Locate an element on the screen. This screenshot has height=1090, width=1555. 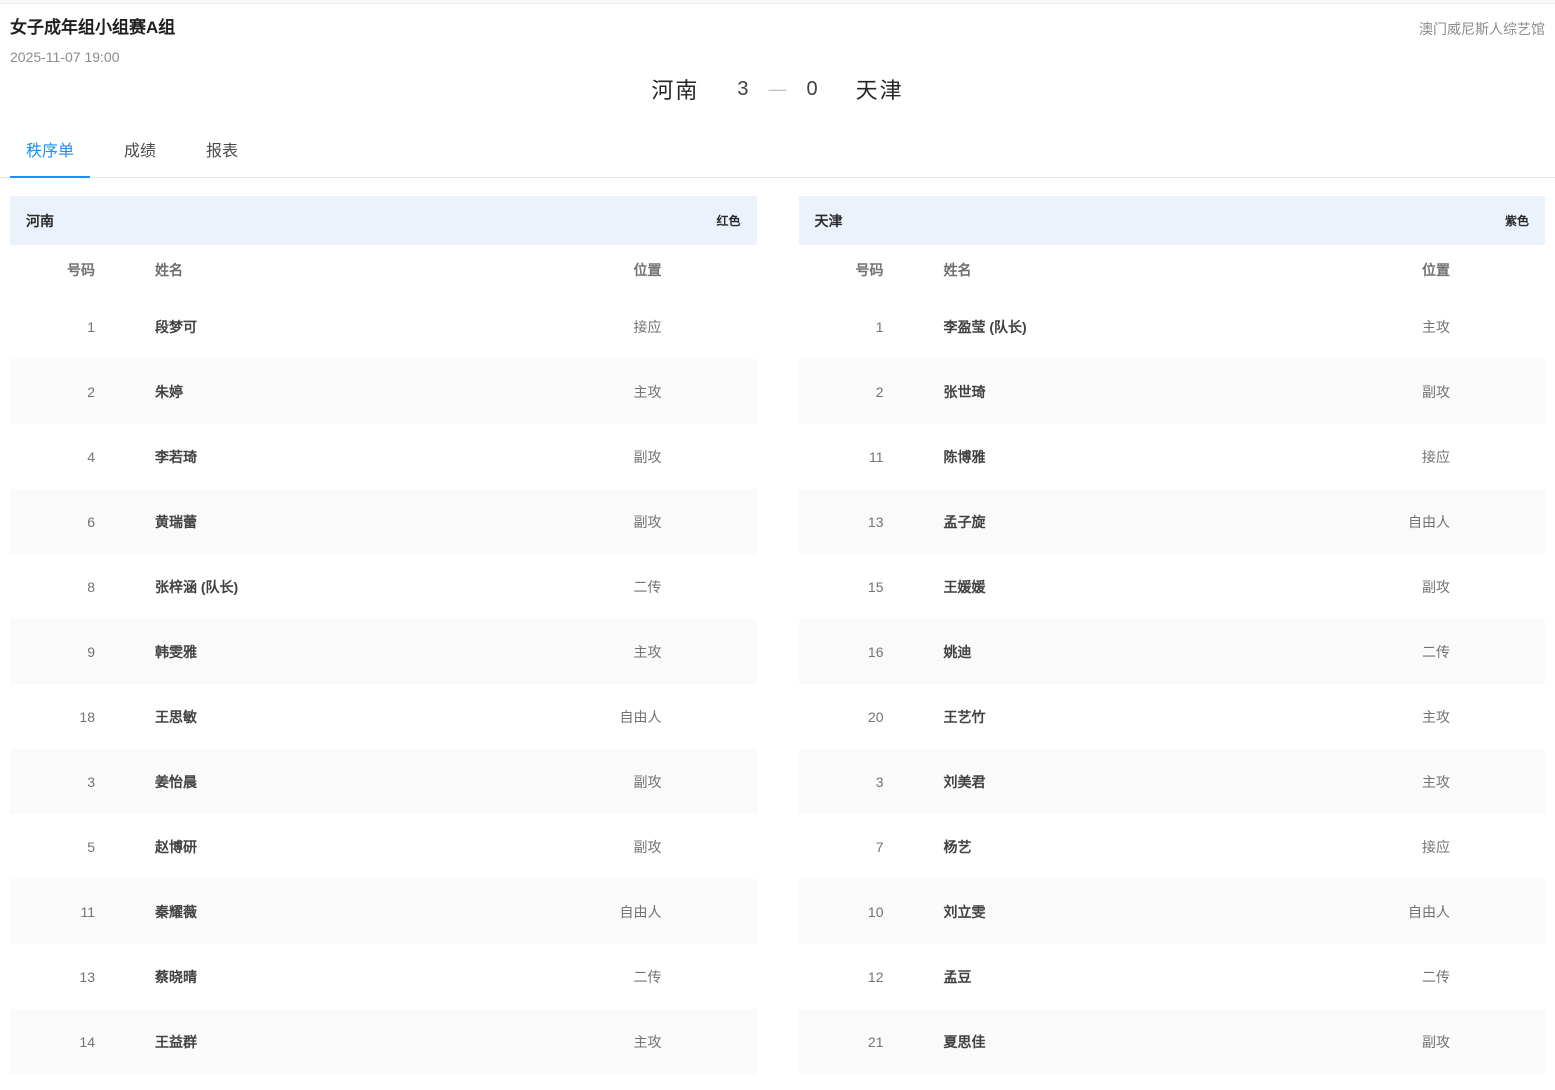
player-row: 13 蔡晓晴 二传 is located at coordinates (383, 976).